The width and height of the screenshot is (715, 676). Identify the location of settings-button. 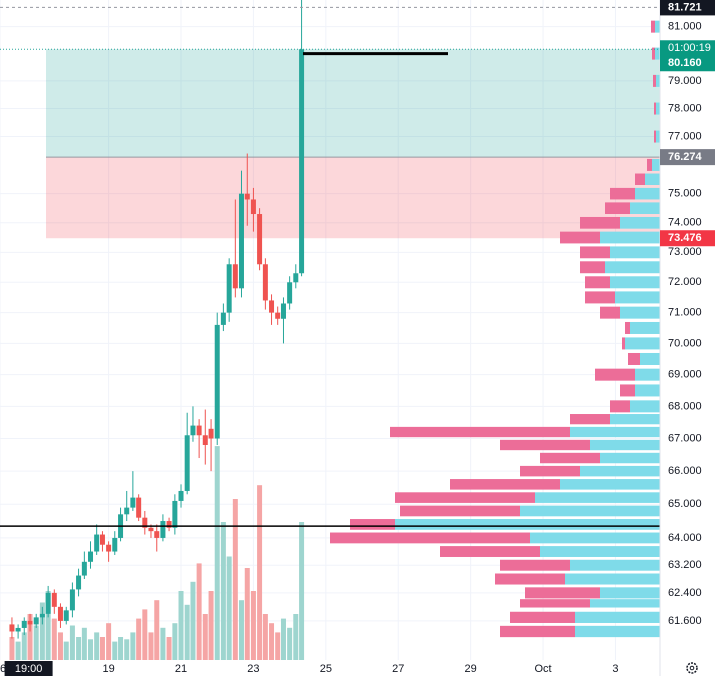
(692, 668).